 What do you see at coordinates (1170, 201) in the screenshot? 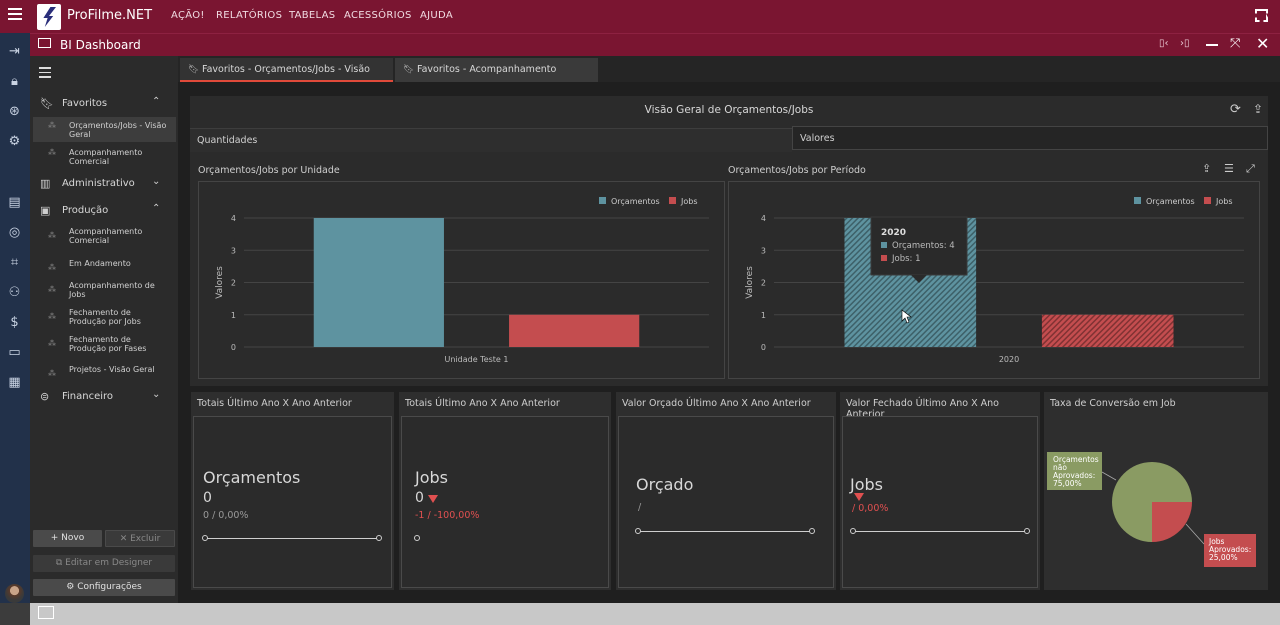
I see `legend-label: Orçamentos` at bounding box center [1170, 201].